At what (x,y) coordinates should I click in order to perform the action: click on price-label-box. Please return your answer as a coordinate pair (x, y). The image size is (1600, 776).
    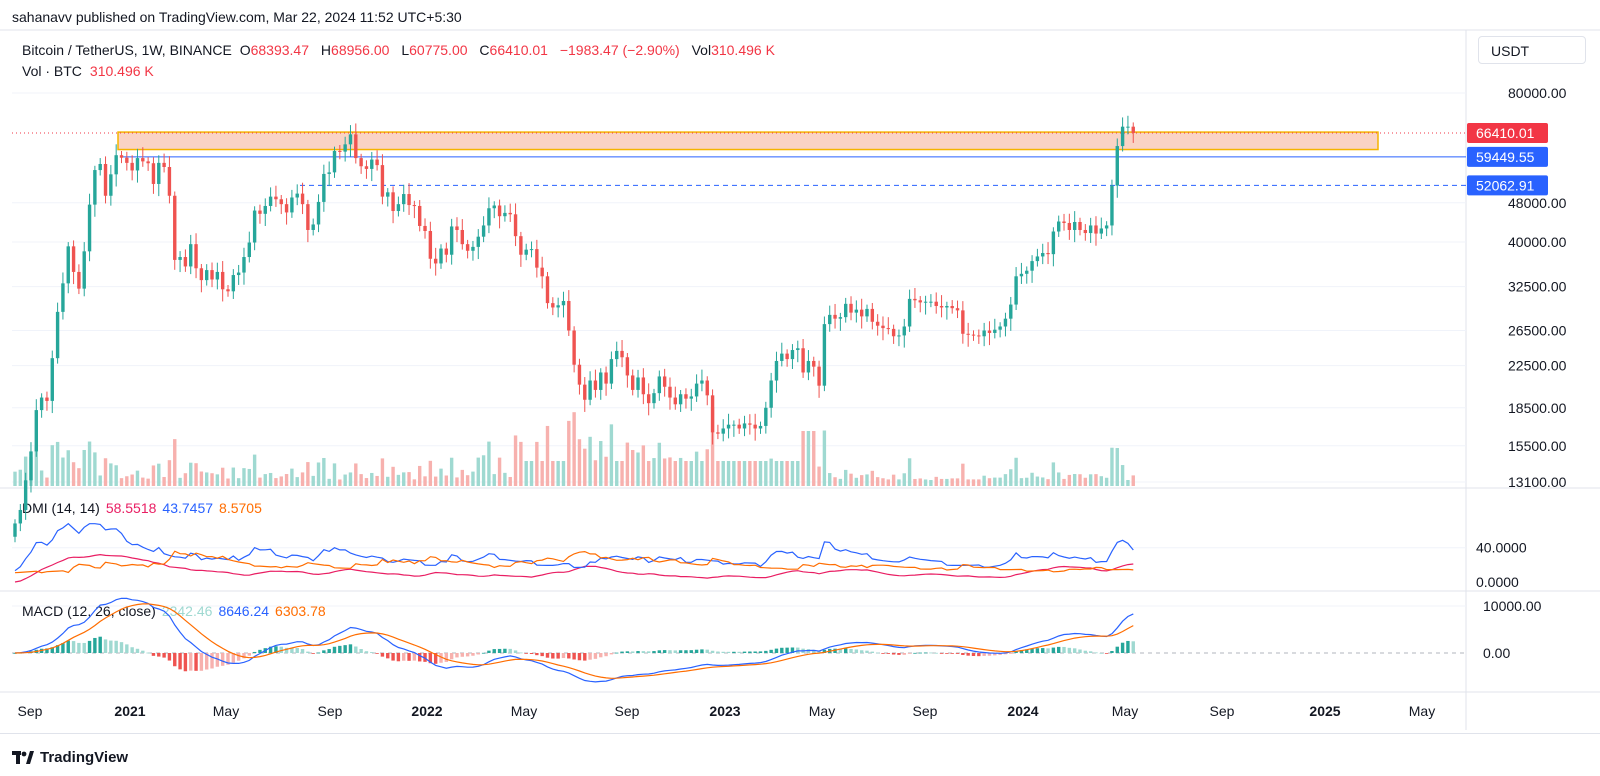
    Looking at the image, I should click on (1507, 156).